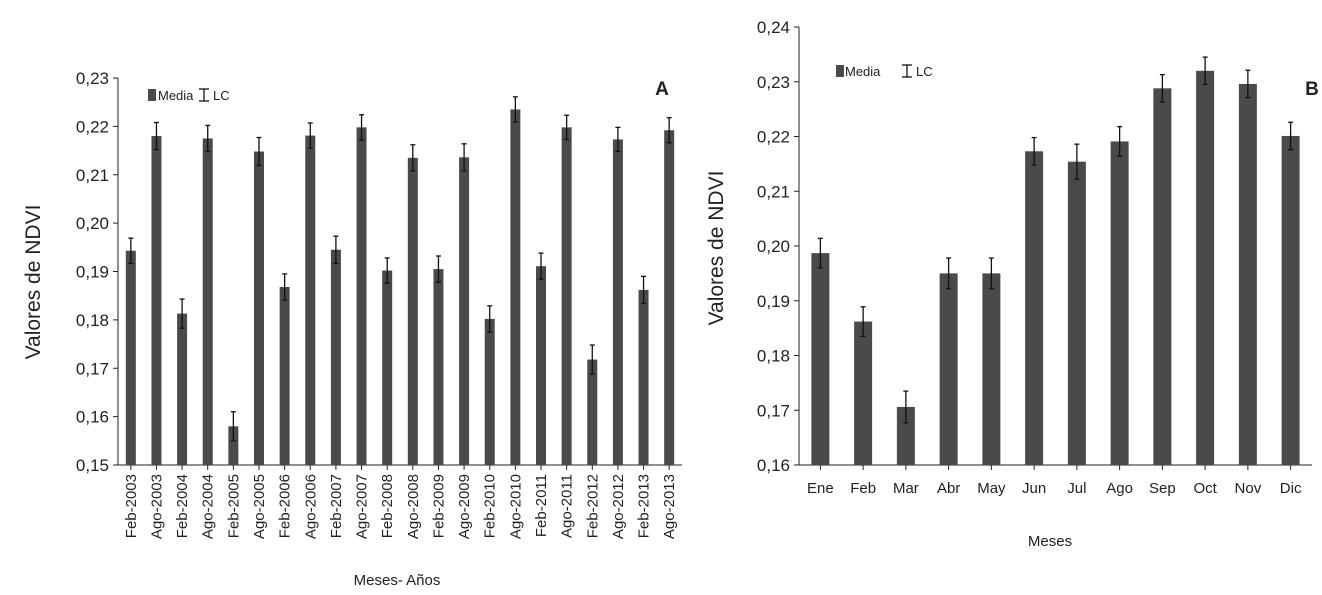  What do you see at coordinates (490, 506) in the screenshot?
I see `x-tick-label: Feb-2010` at bounding box center [490, 506].